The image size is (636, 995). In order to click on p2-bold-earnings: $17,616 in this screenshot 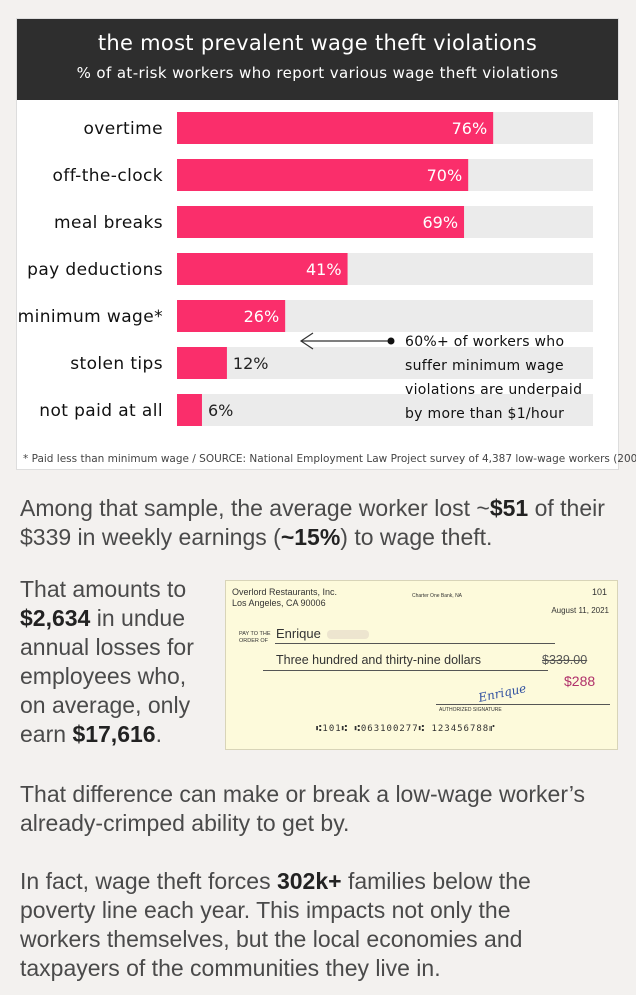, I will do `click(114, 734)`.